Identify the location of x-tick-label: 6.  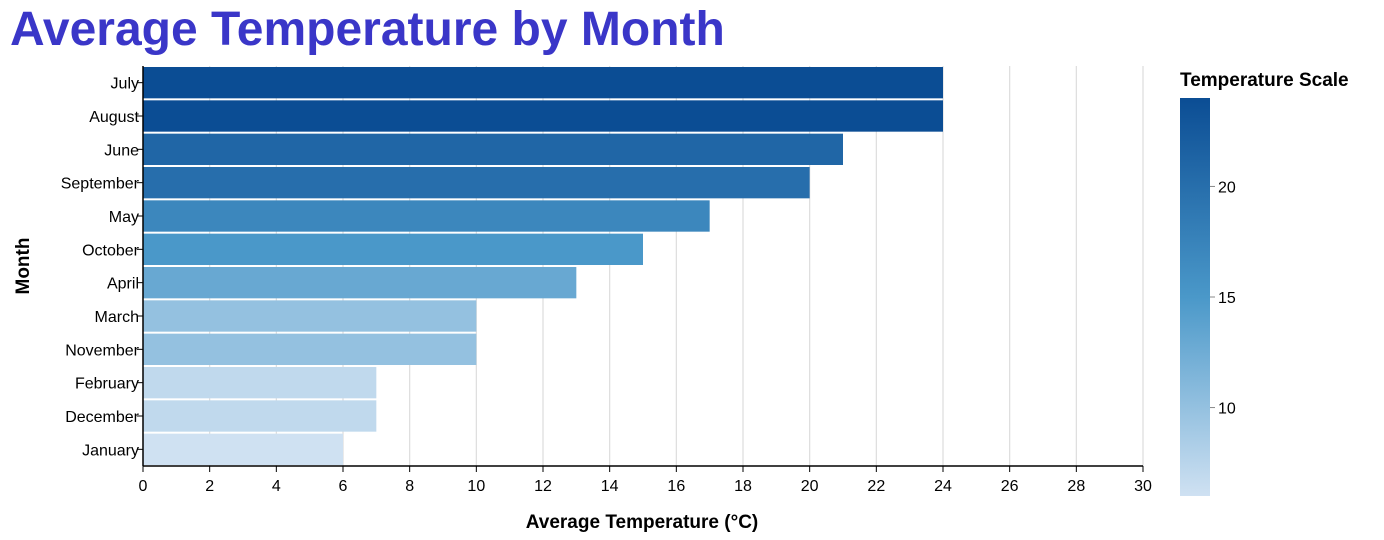
(343, 486).